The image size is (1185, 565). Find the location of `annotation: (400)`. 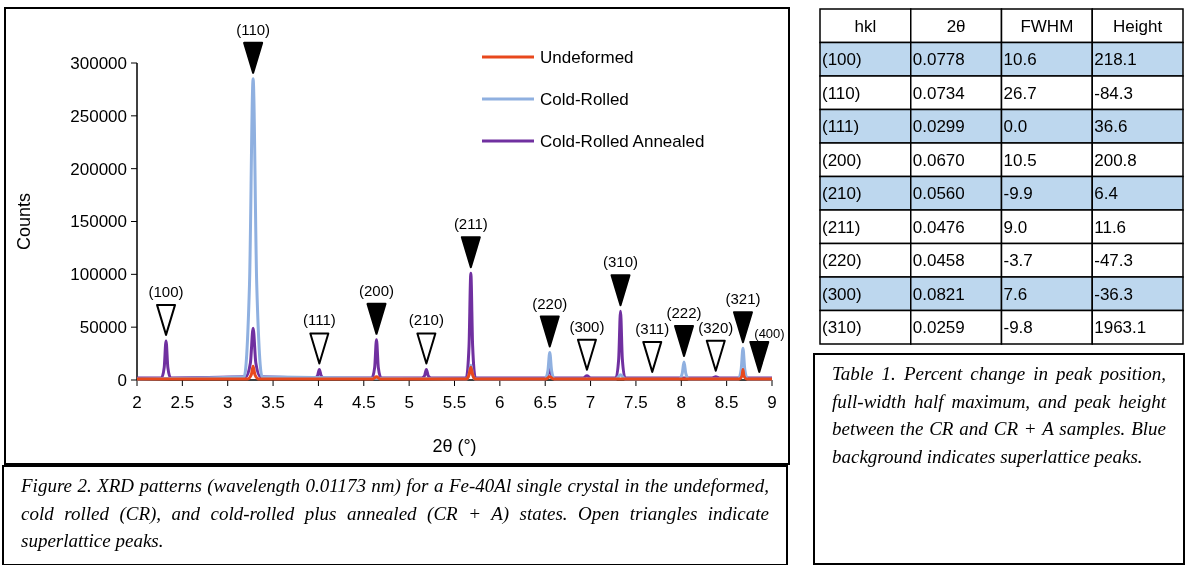

annotation: (400) is located at coordinates (769, 333).